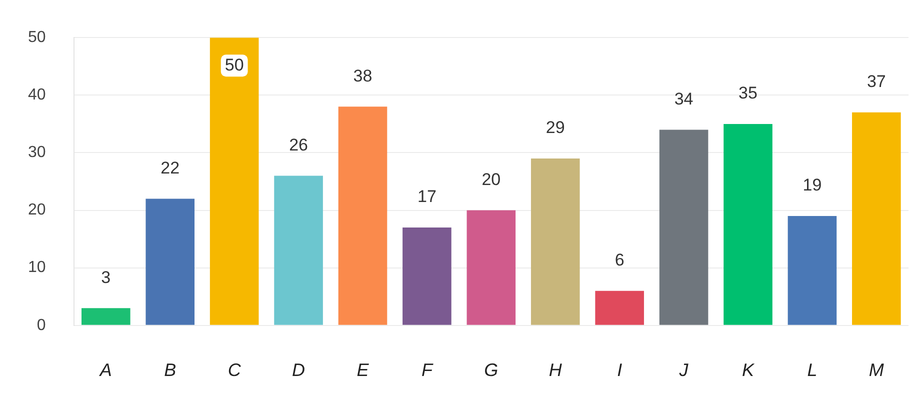 The width and height of the screenshot is (919, 417). What do you see at coordinates (235, 370) in the screenshot?
I see `x-tick-label: C` at bounding box center [235, 370].